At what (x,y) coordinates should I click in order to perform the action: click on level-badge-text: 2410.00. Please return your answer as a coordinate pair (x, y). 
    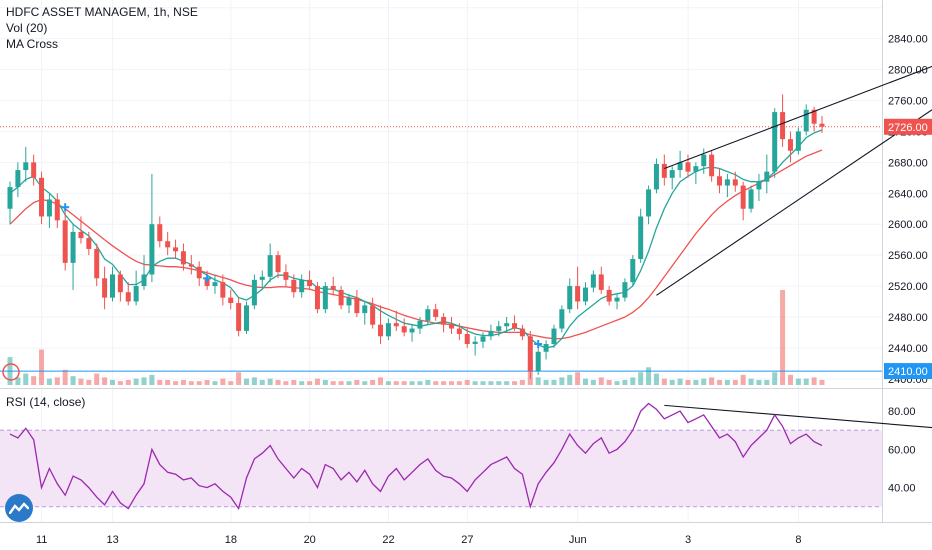
    Looking at the image, I should click on (908, 372).